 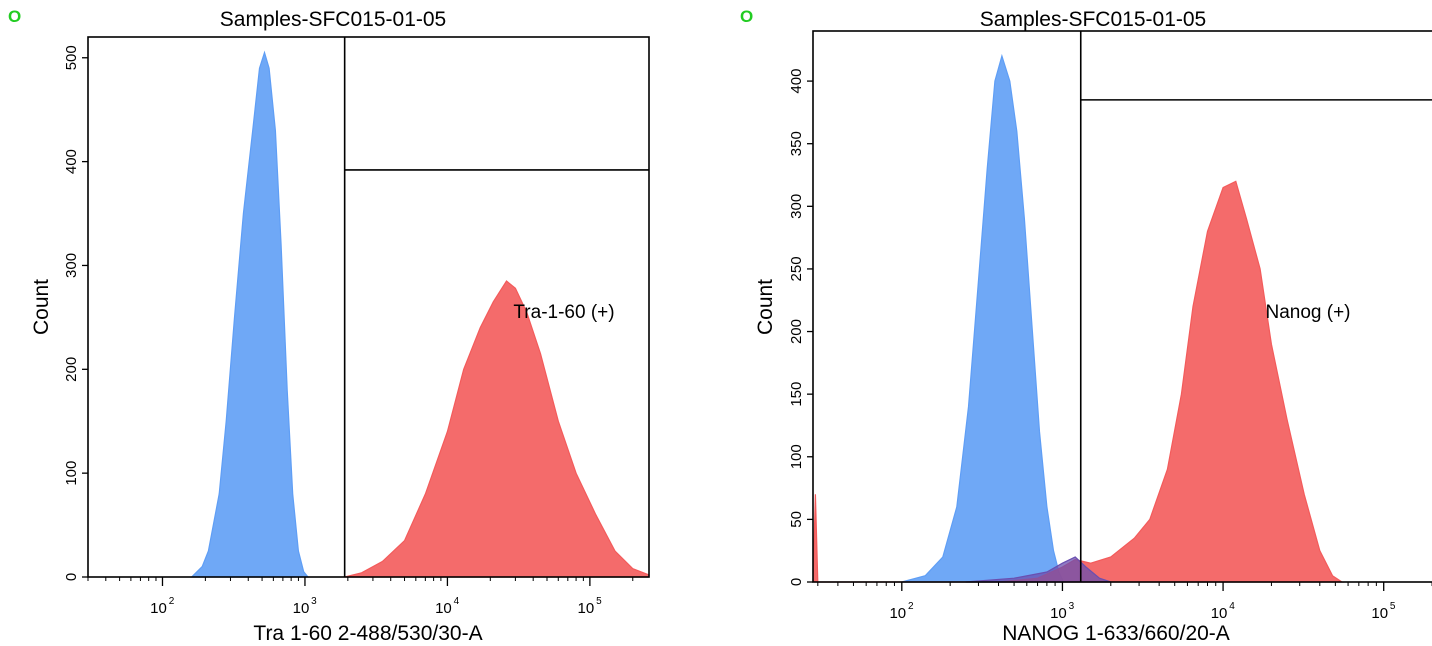 I want to click on gate-label: Tra-1-60 (+), so click(x=563, y=312).